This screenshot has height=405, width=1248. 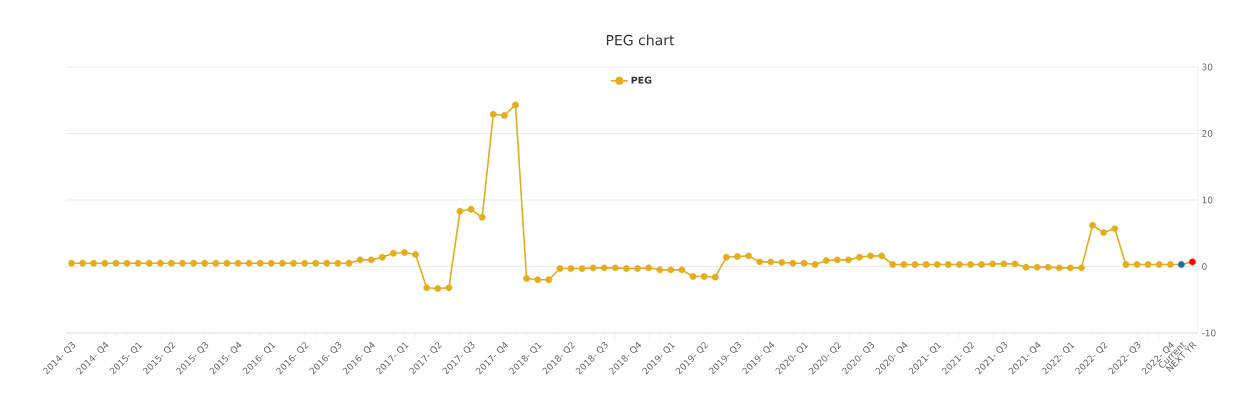 What do you see at coordinates (1208, 333) in the screenshot?
I see `y-tick-label: -10` at bounding box center [1208, 333].